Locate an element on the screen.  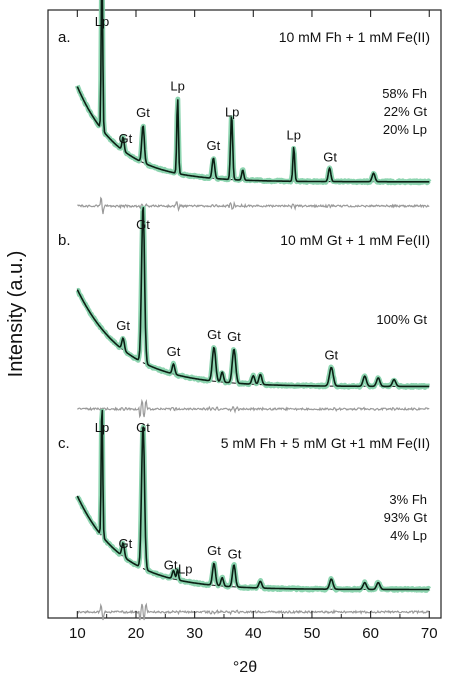
x-tick-label: 50 is located at coordinates (312, 633).